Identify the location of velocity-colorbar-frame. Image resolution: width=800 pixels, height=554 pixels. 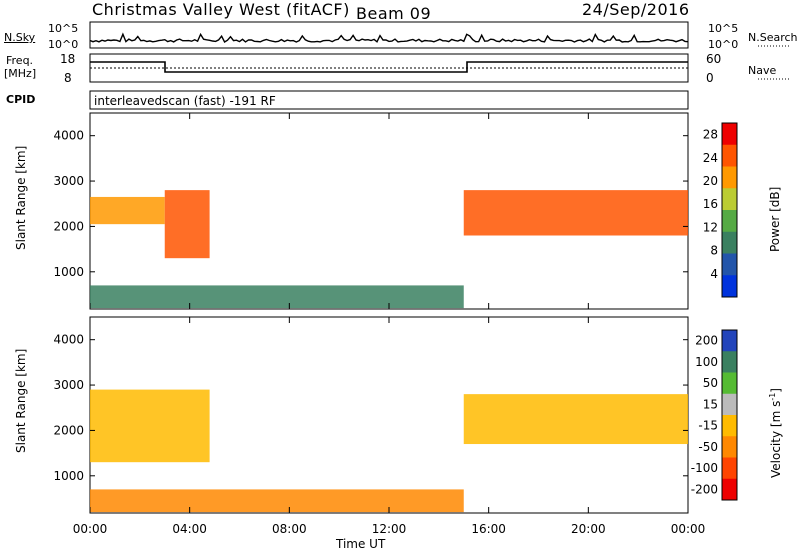
(729, 415).